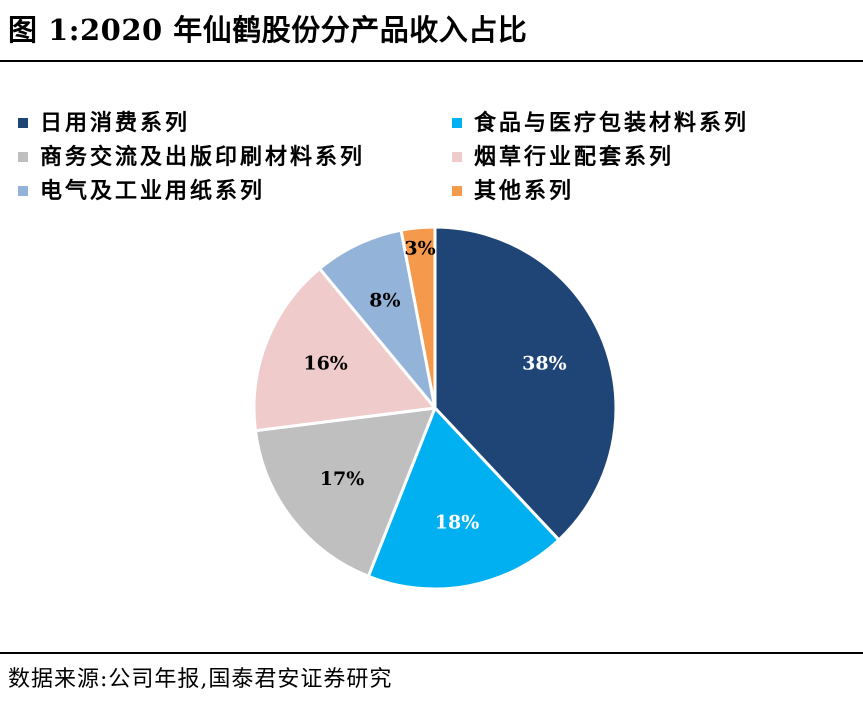 The image size is (863, 708). I want to click on title-divider, so click(431, 61).